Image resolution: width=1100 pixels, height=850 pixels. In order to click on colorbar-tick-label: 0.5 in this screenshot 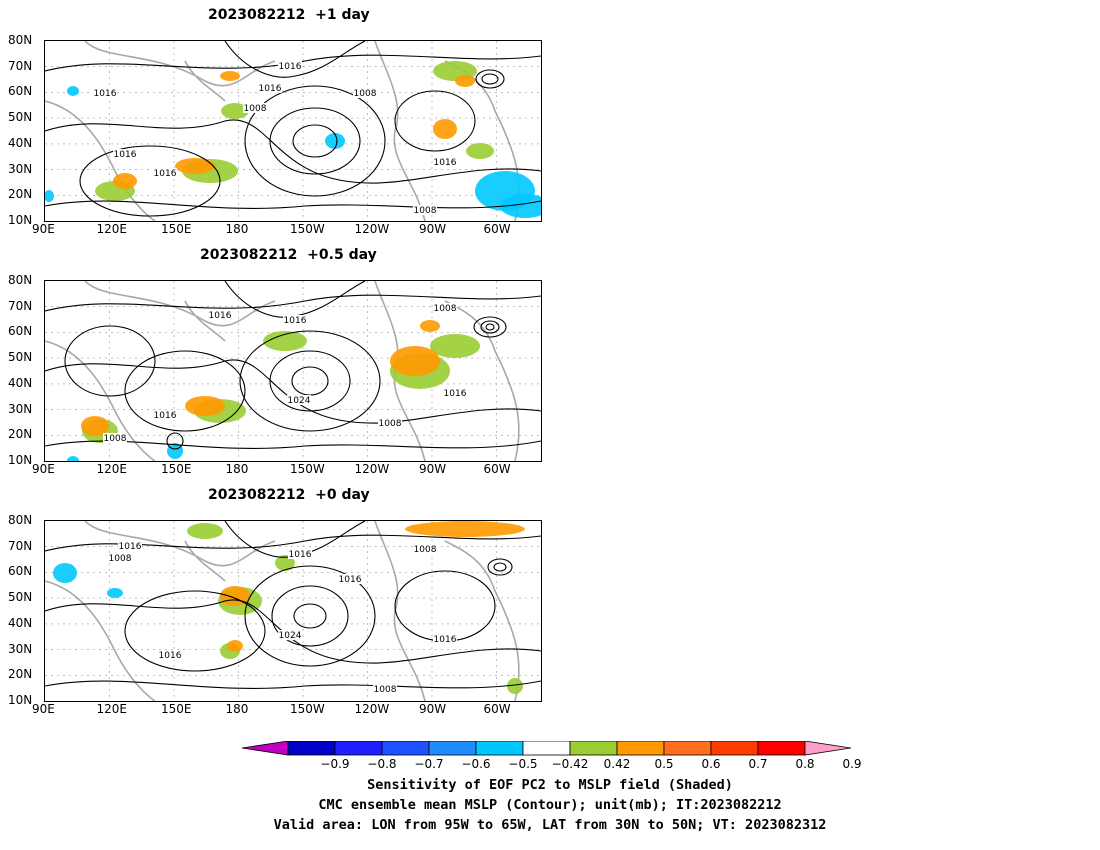, I will do `click(664, 764)`.